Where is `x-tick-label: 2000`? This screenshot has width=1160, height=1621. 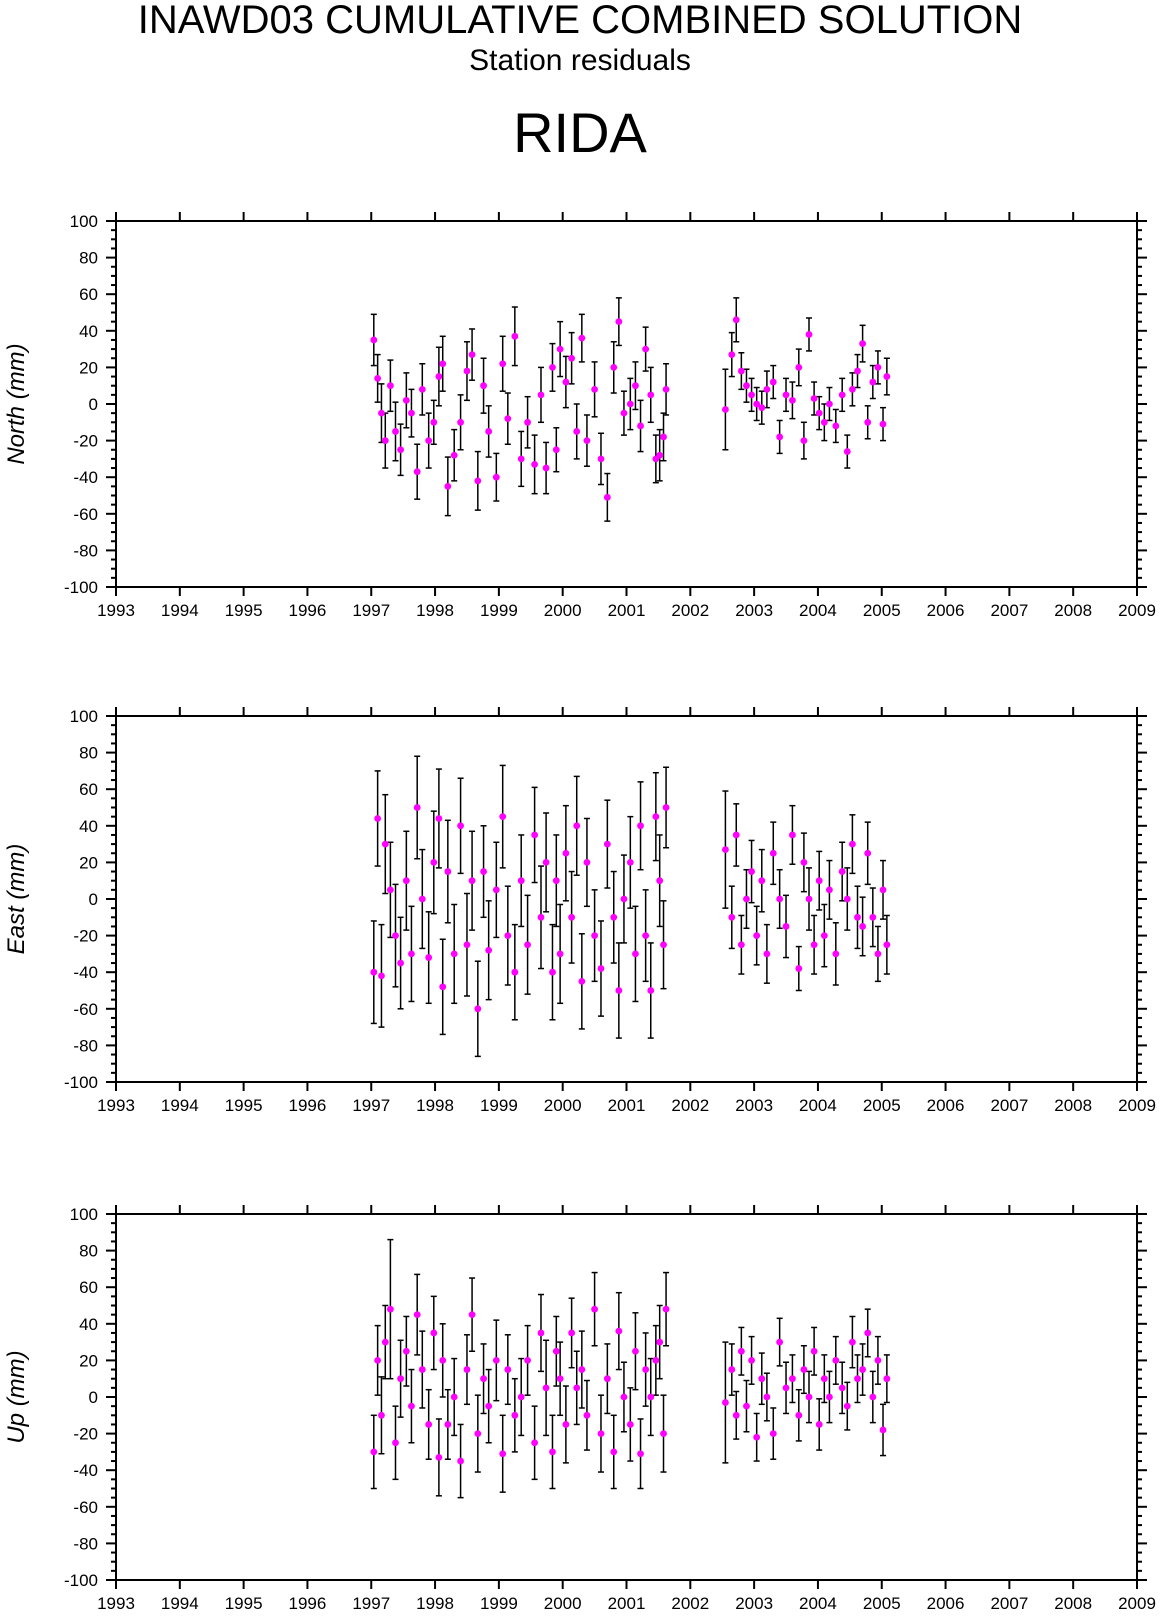 x-tick-label: 2000 is located at coordinates (563, 1105).